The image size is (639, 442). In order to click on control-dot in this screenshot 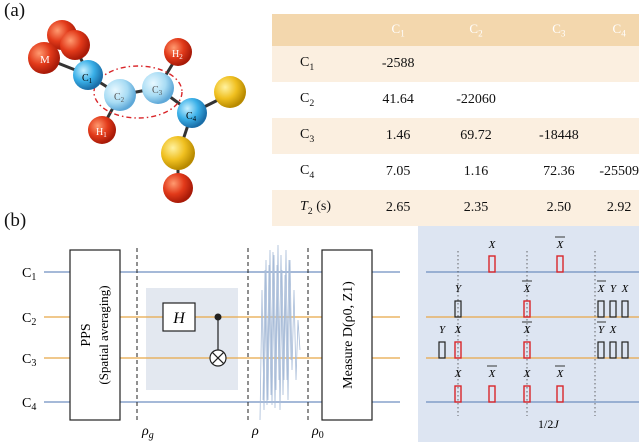, I will do `click(218, 317)`.